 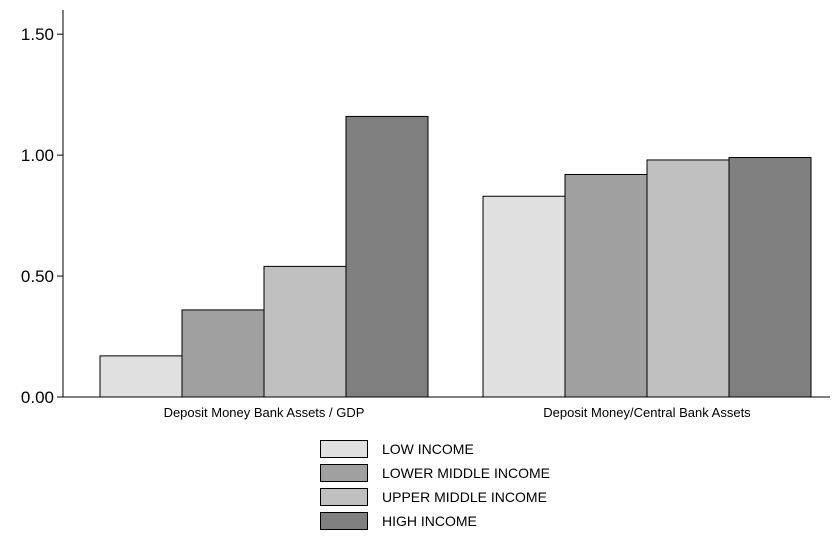 I want to click on legend-item-lower-middle-income: LOWER MIDDLE INCOME, so click(x=435, y=473).